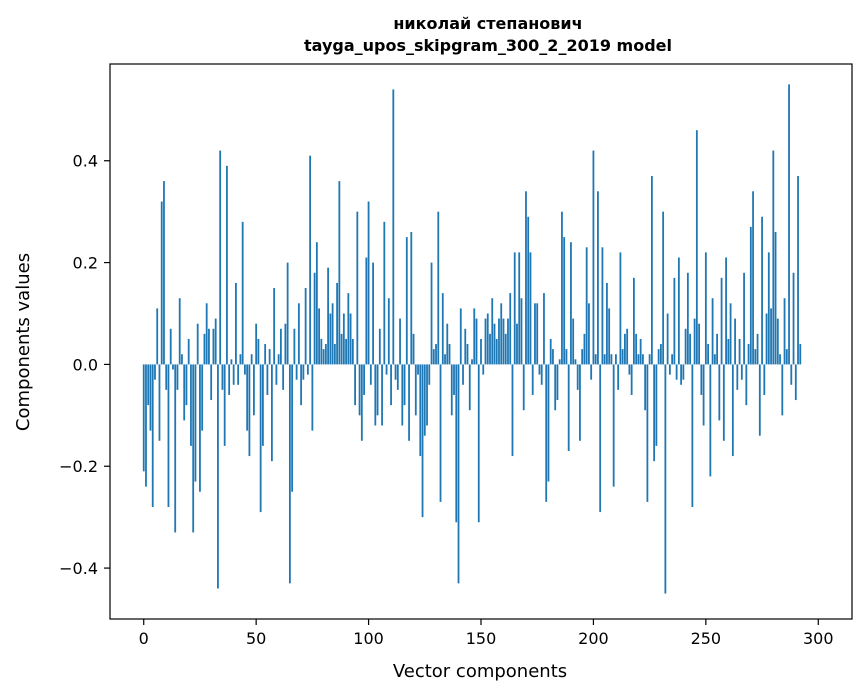  Describe the element at coordinates (481, 638) in the screenshot. I see `x-tick-label: 150` at that location.